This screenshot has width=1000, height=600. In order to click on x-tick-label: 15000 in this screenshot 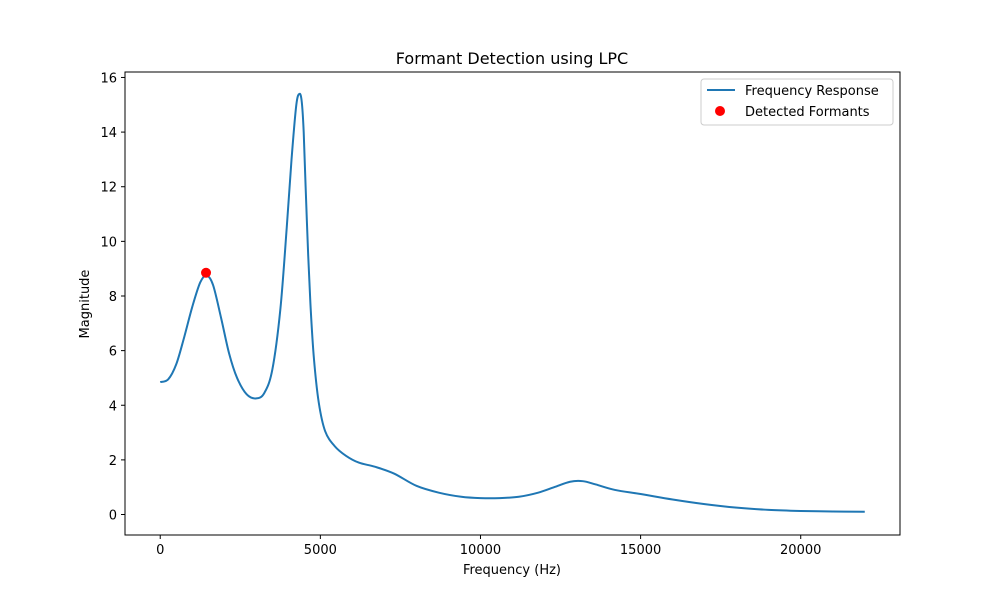, I will do `click(640, 550)`.